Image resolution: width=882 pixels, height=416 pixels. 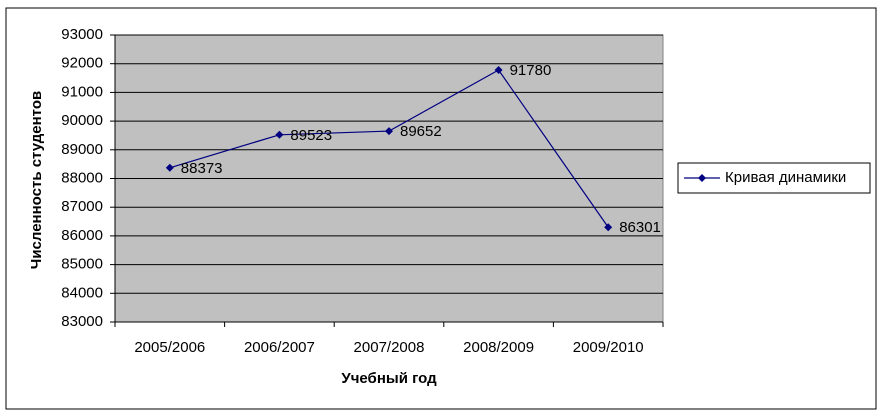 What do you see at coordinates (36, 180) in the screenshot?
I see `y-axis-title: Численность студентов` at bounding box center [36, 180].